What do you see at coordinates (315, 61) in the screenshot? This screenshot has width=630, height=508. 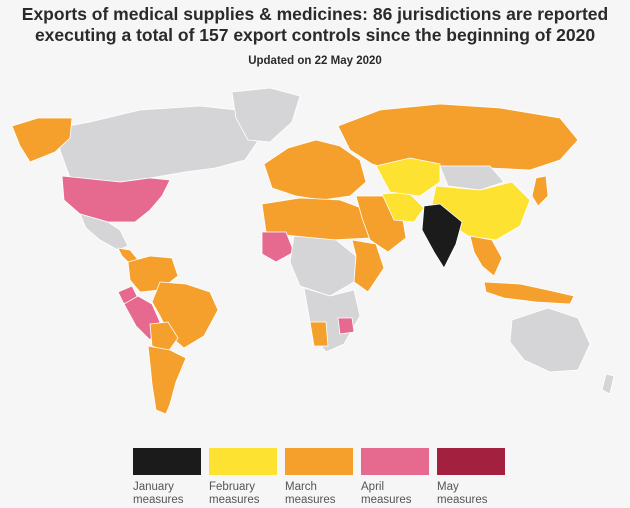 I see `map-subtitle: Updated on 22 May 2020` at bounding box center [315, 61].